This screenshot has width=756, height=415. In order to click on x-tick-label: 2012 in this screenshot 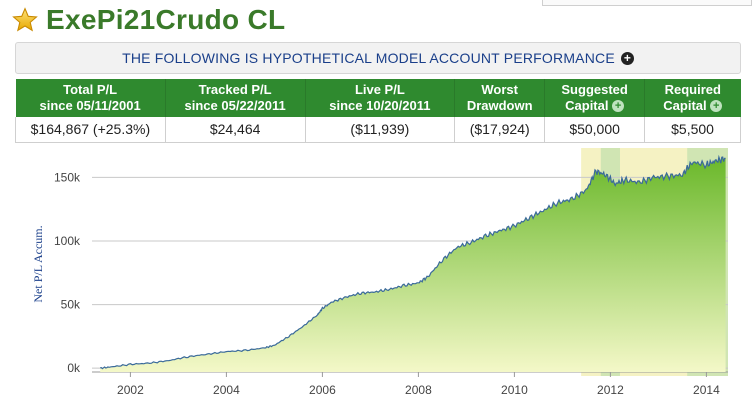, I will do `click(610, 390)`.